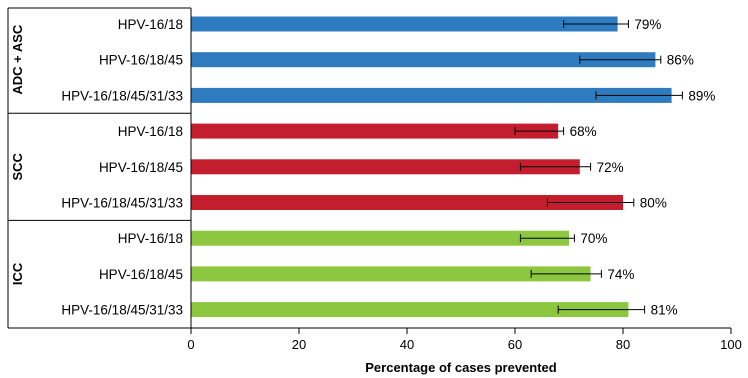 Image resolution: width=748 pixels, height=378 pixels. What do you see at coordinates (17, 273) in the screenshot?
I see `group-label: ICC` at bounding box center [17, 273].